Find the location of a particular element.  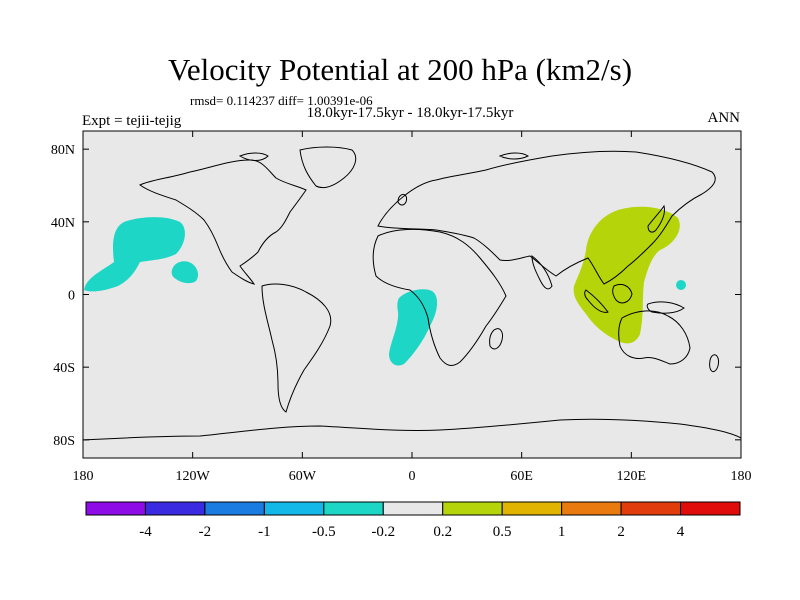

lat-tick-label: 80S is located at coordinates (64, 441).